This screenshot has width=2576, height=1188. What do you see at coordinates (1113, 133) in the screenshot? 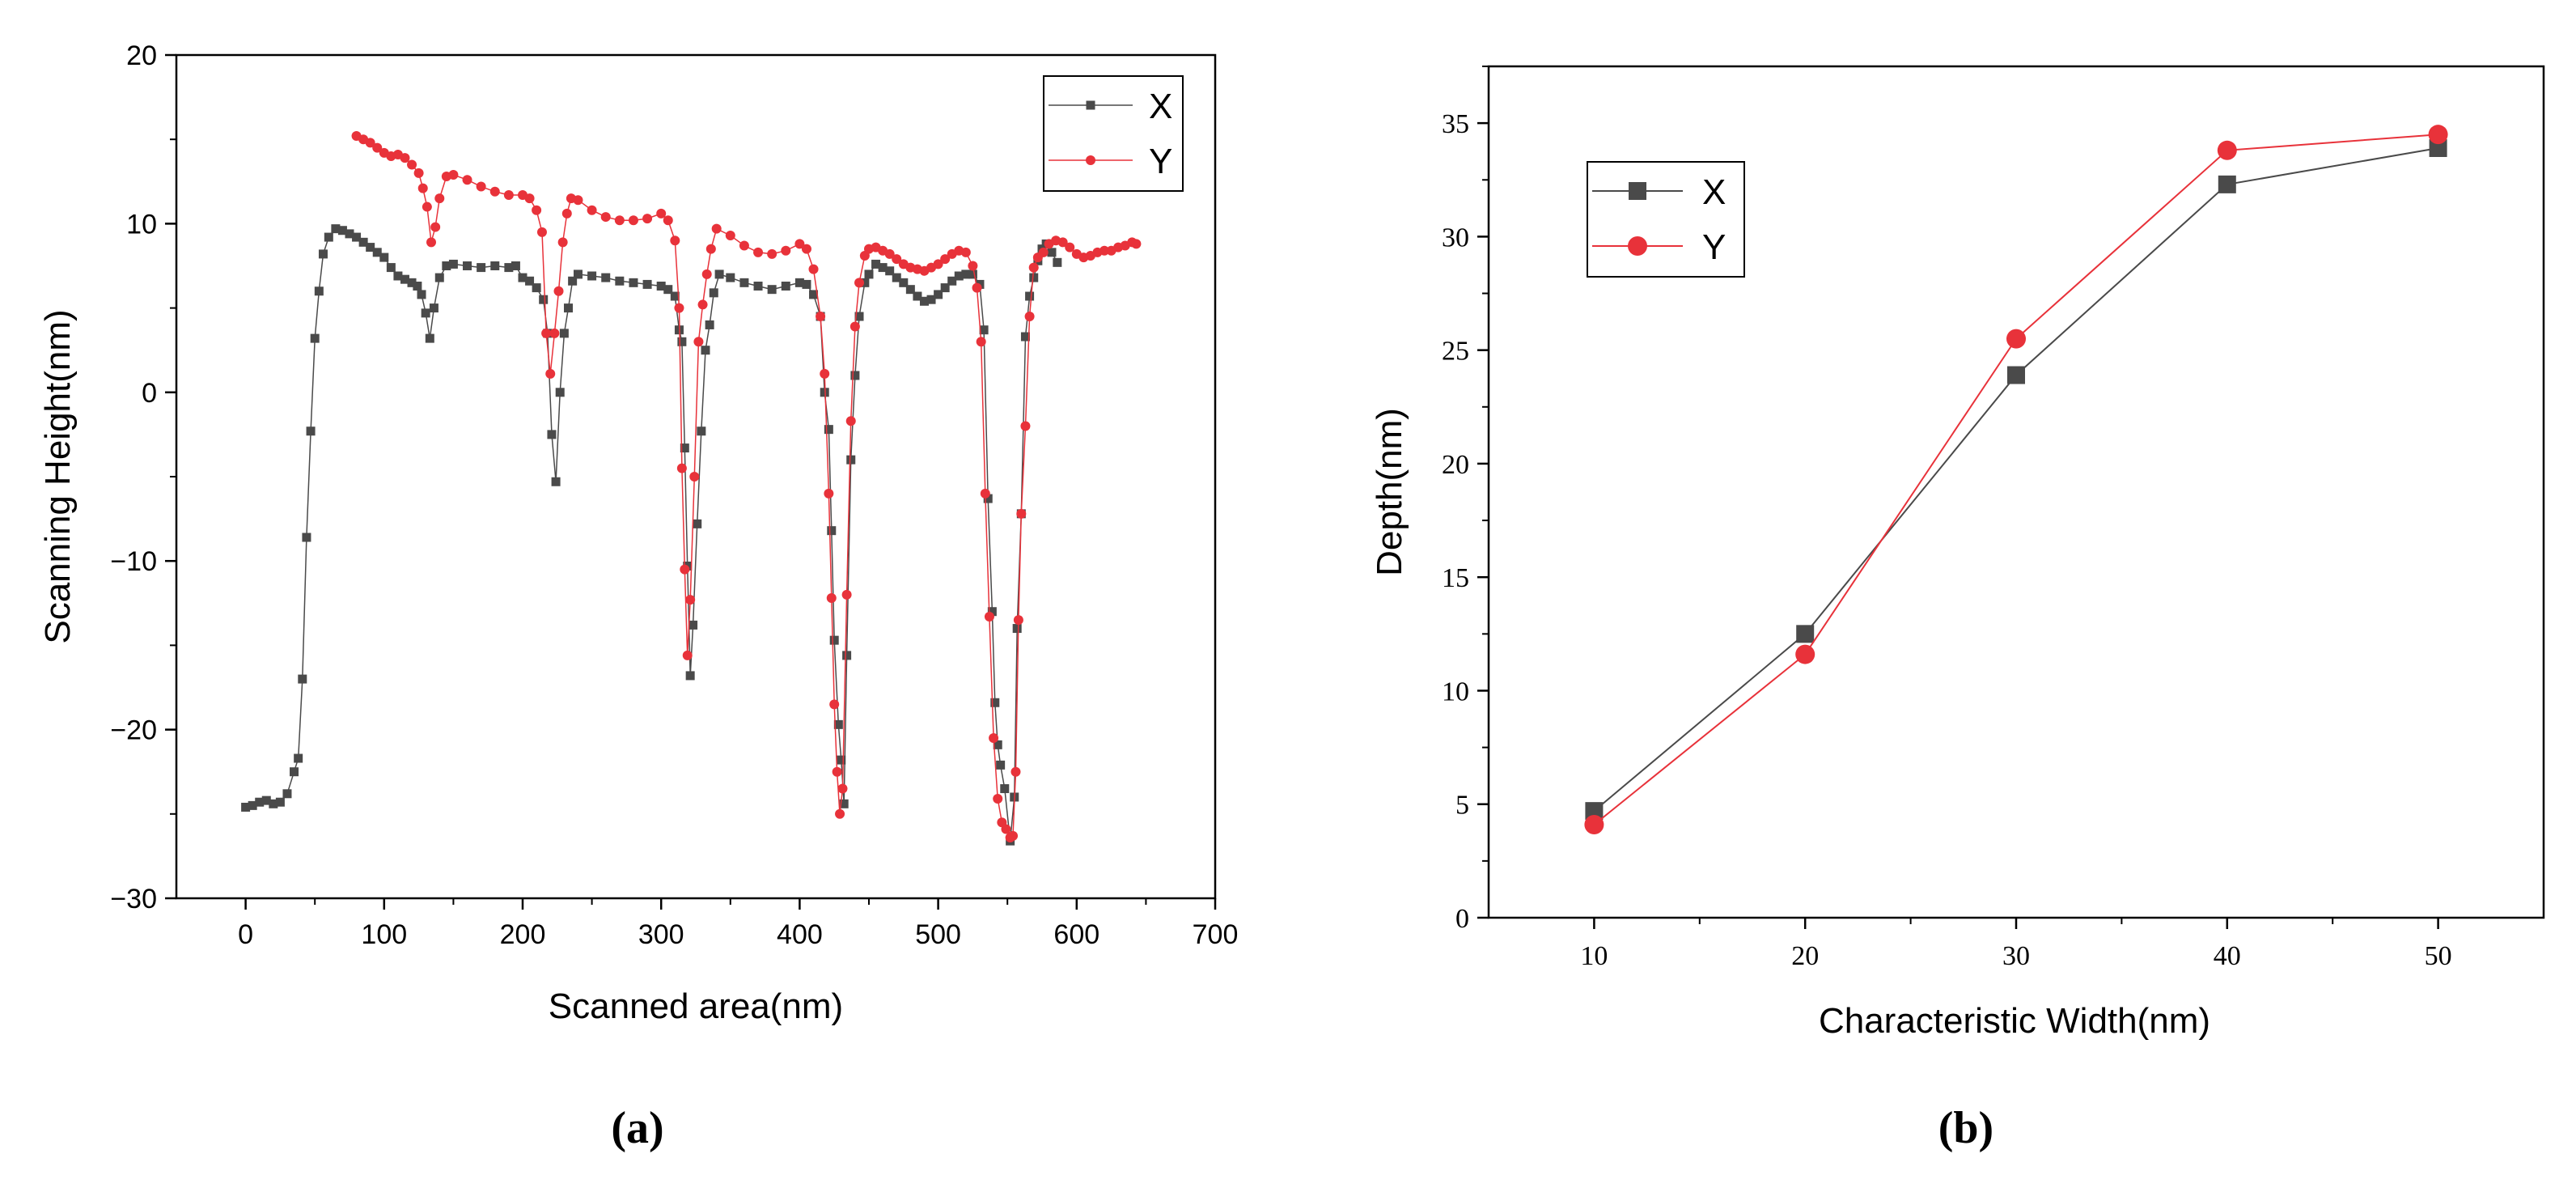
I see `legend-box` at bounding box center [1113, 133].